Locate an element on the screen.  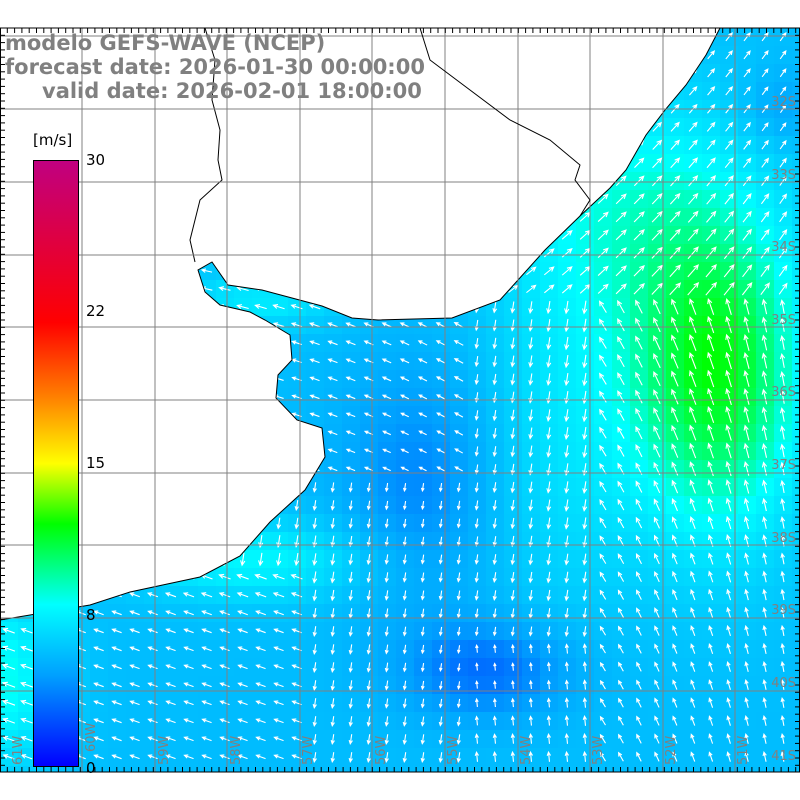
colorbar is located at coordinates (56, 463).